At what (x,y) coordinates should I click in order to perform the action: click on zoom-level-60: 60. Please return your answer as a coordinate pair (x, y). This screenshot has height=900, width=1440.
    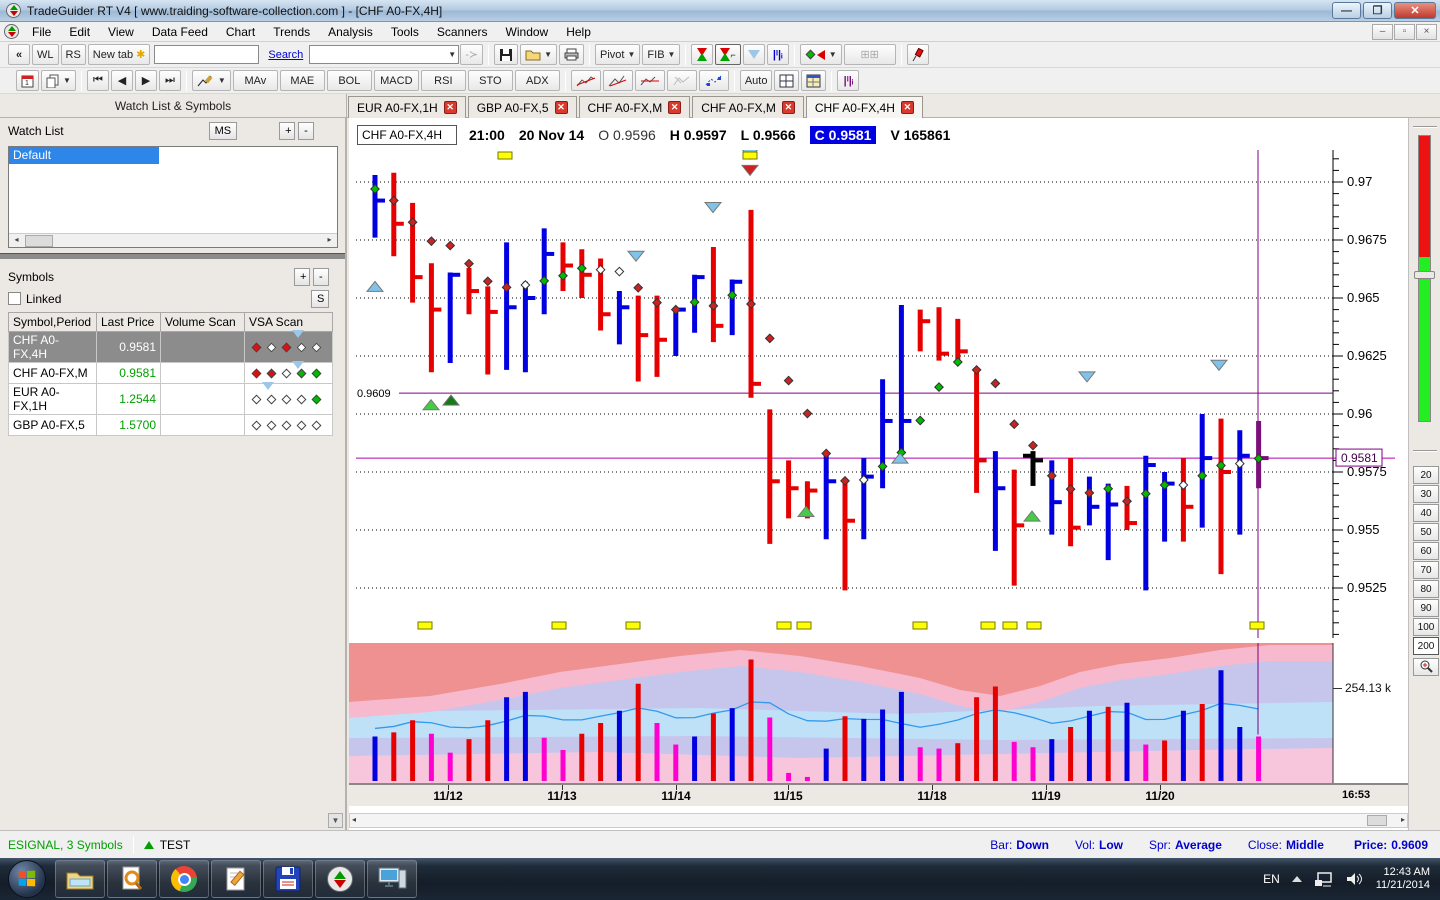
    Looking at the image, I should click on (1426, 551).